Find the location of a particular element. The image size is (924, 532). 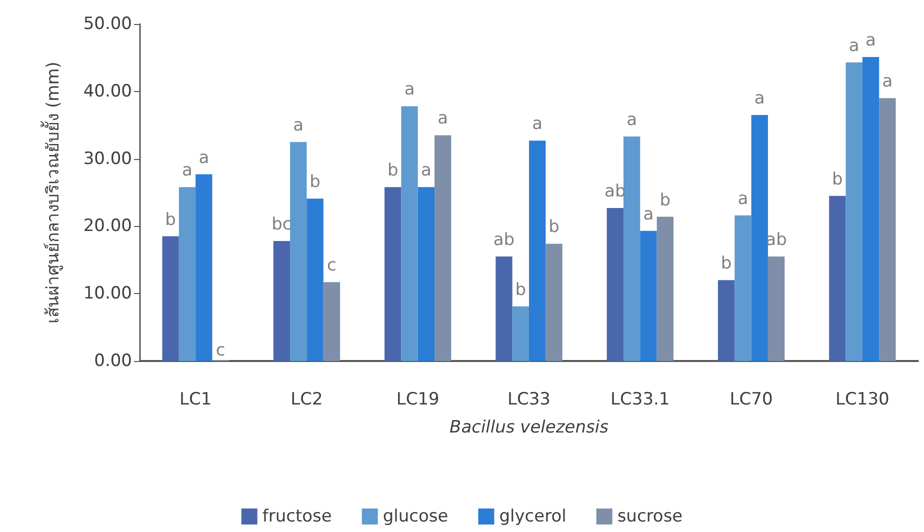

legend-label: fructose is located at coordinates (297, 516).